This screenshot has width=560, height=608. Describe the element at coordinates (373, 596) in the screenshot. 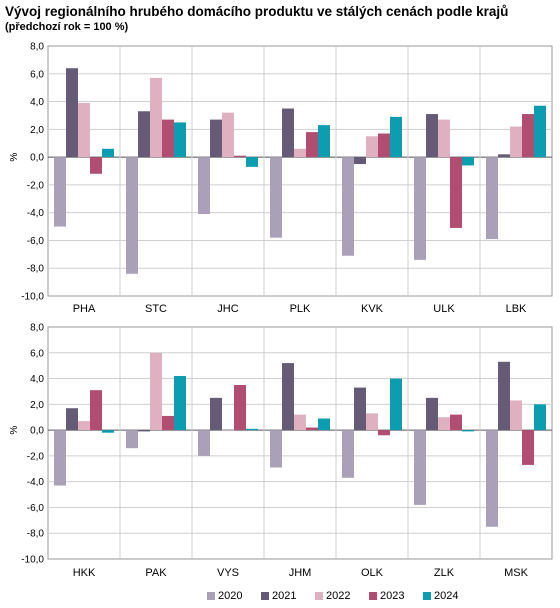

I see `legend-swatch-2023` at that location.